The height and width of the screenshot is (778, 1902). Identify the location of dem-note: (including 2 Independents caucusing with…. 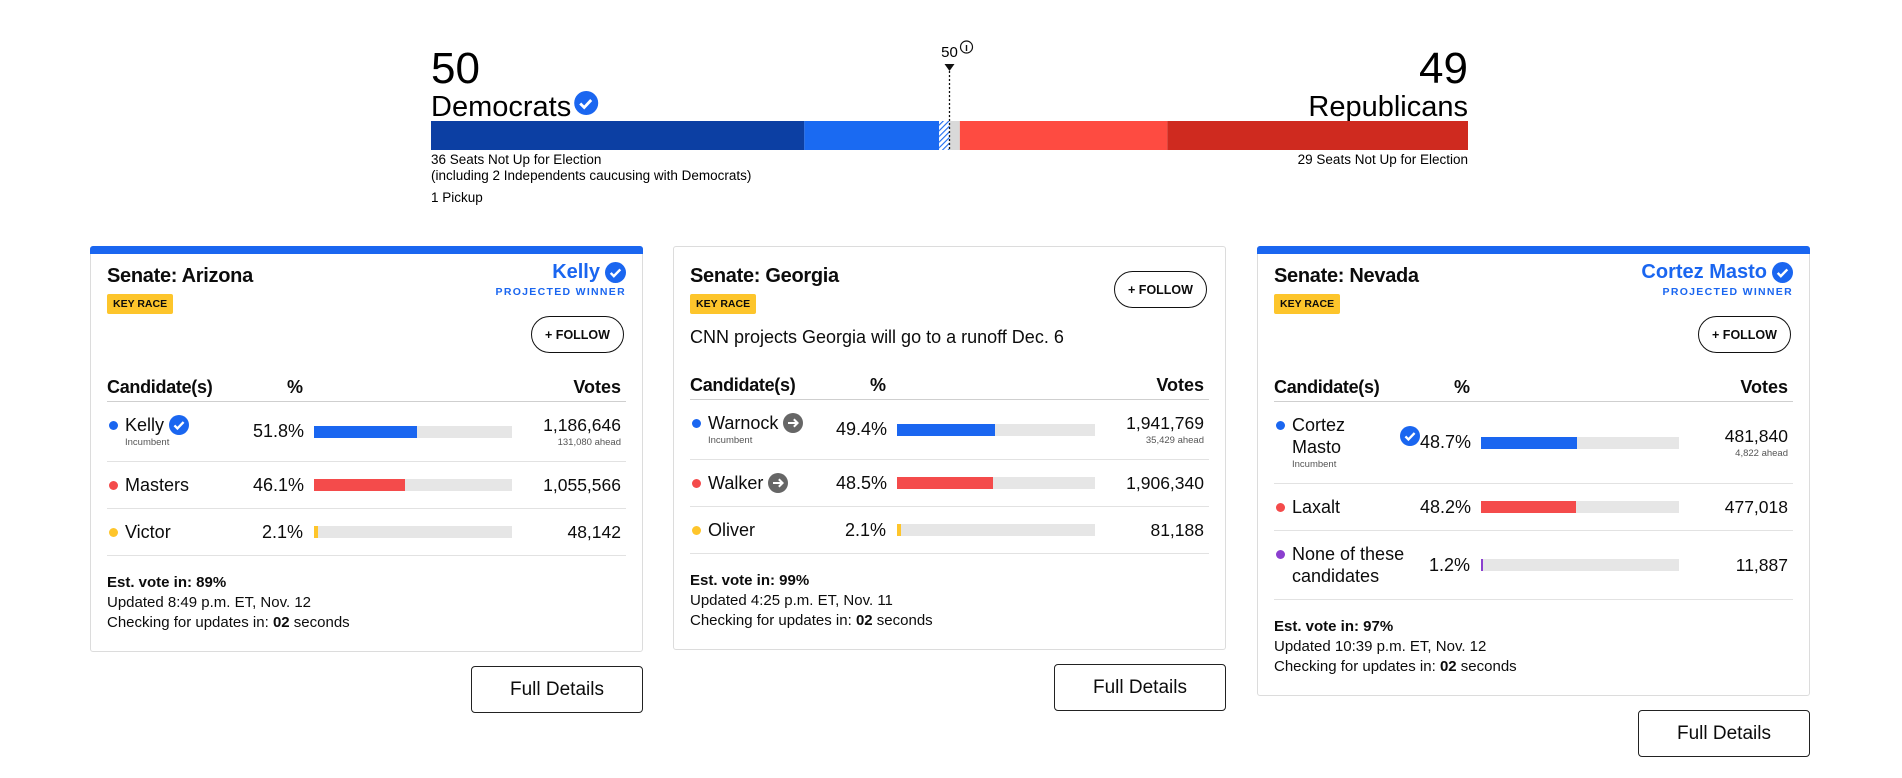
(591, 175).